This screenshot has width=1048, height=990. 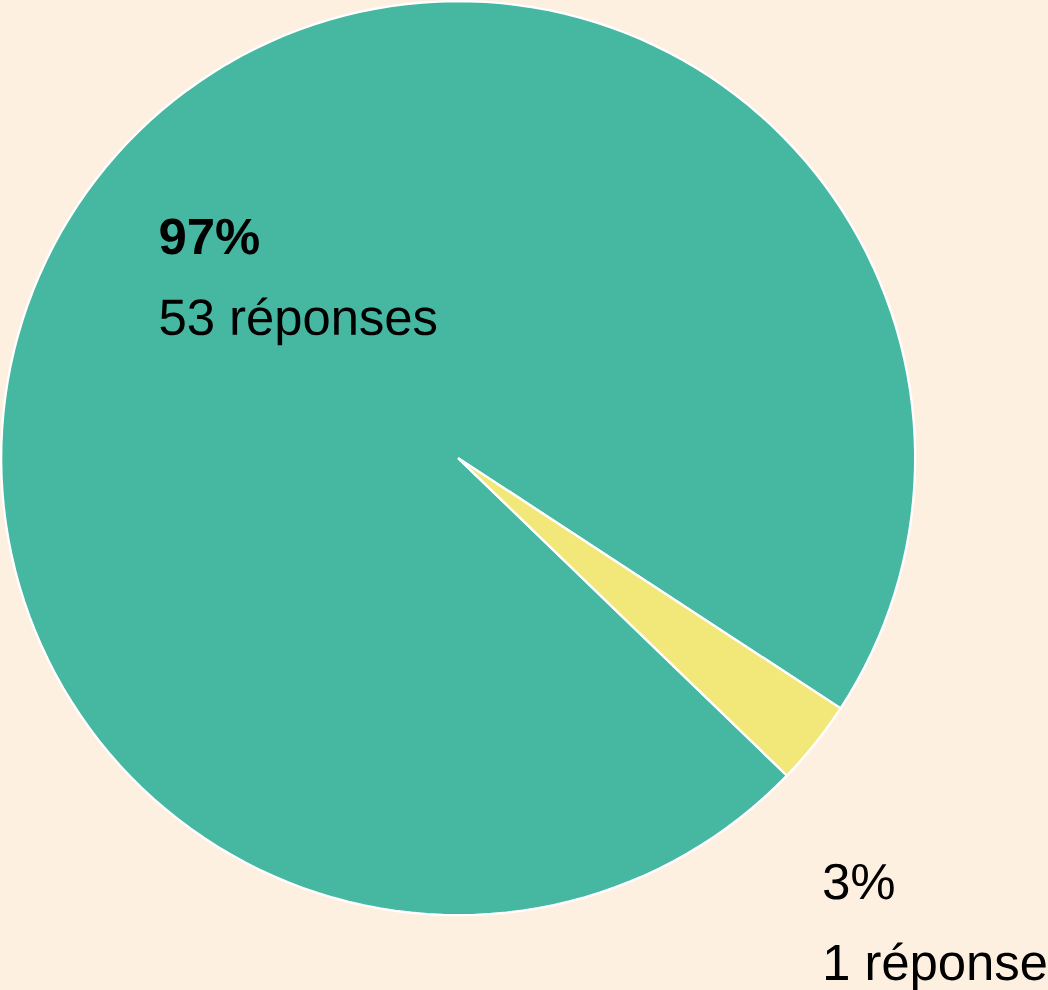 What do you see at coordinates (936, 966) in the screenshot?
I see `text: 1 réponse` at bounding box center [936, 966].